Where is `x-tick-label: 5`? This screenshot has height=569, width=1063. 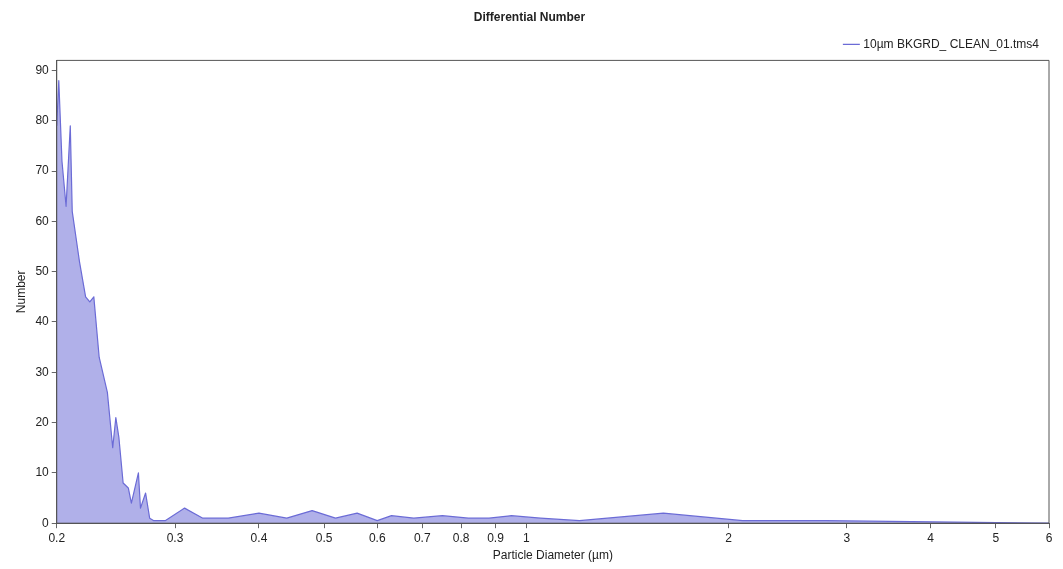 x-tick-label: 5 is located at coordinates (996, 537).